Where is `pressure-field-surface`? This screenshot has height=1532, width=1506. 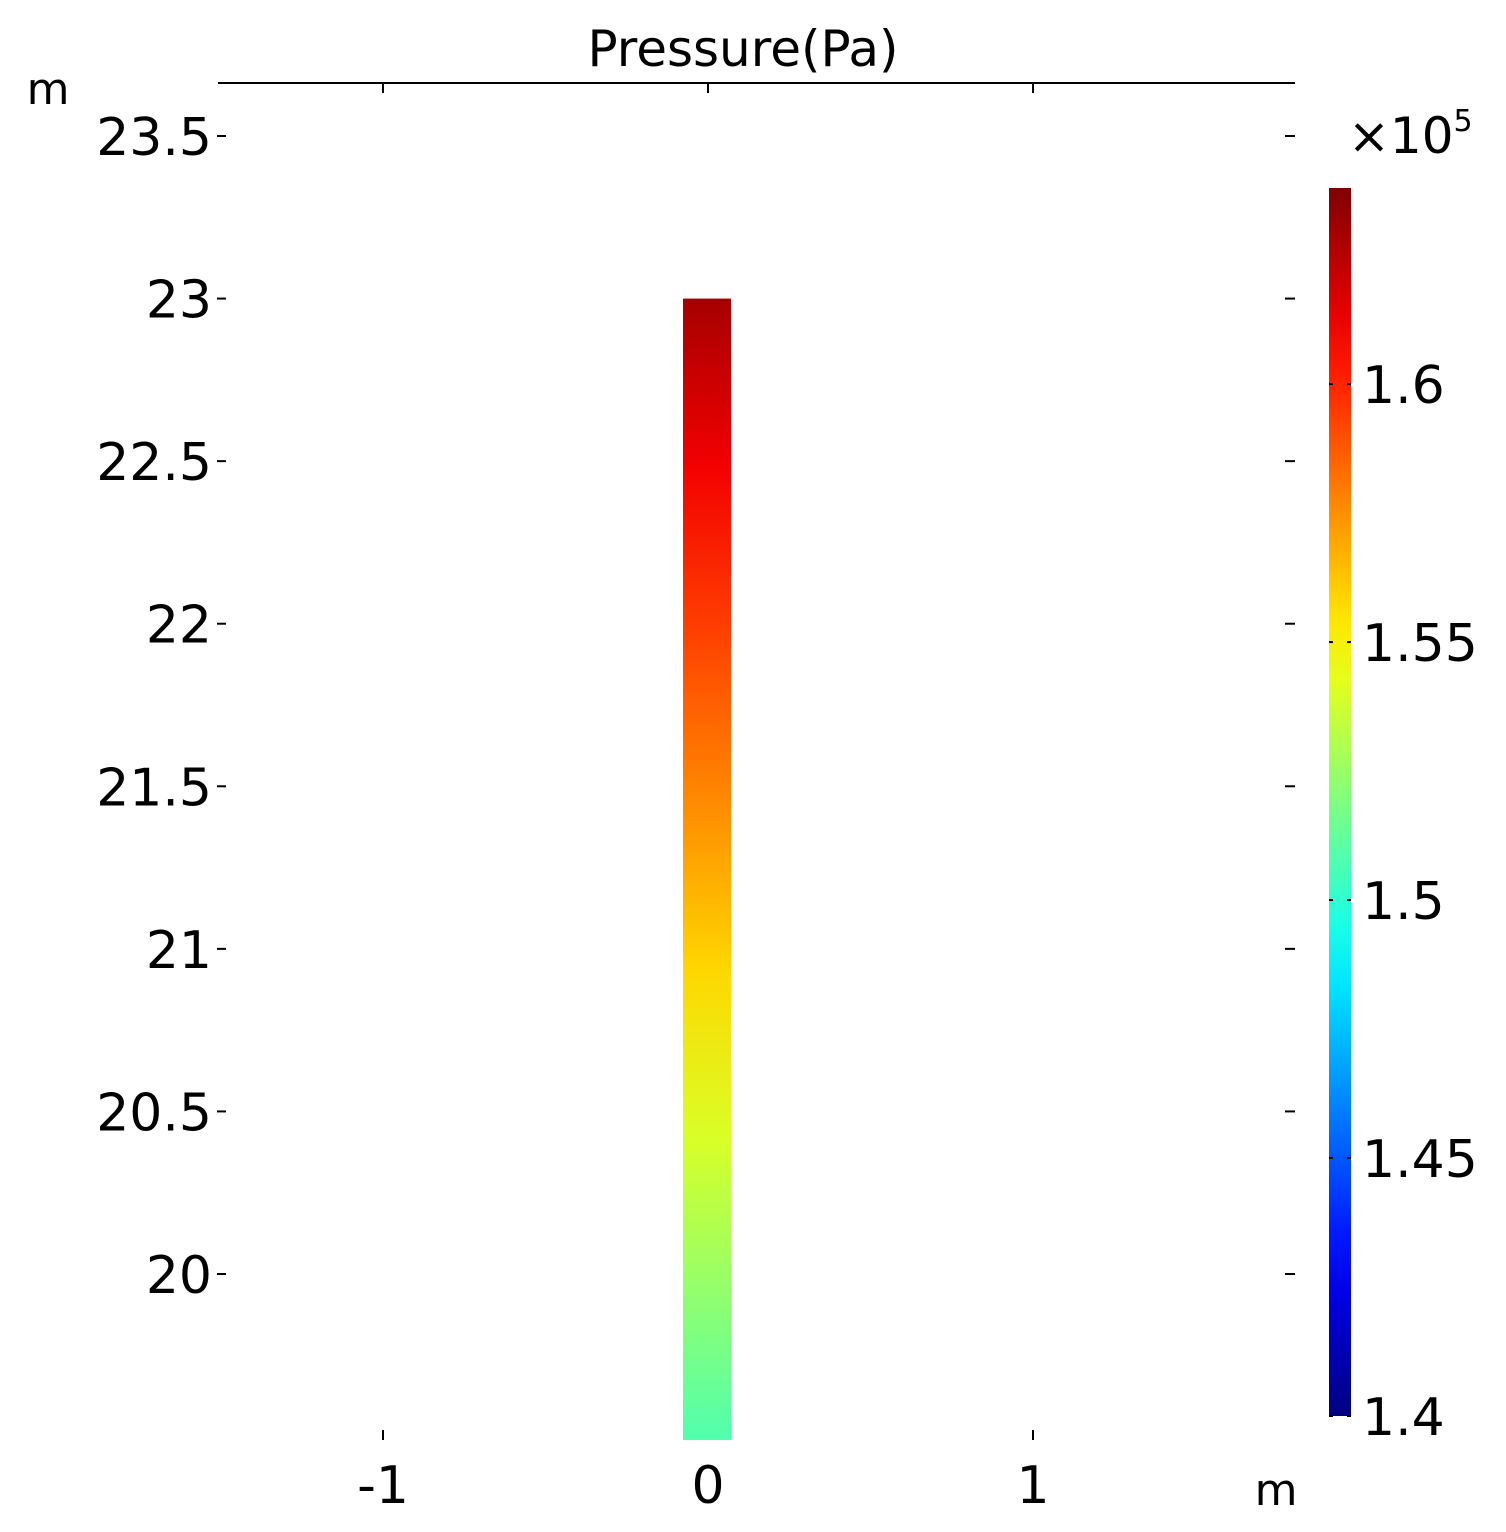 pressure-field-surface is located at coordinates (707, 869).